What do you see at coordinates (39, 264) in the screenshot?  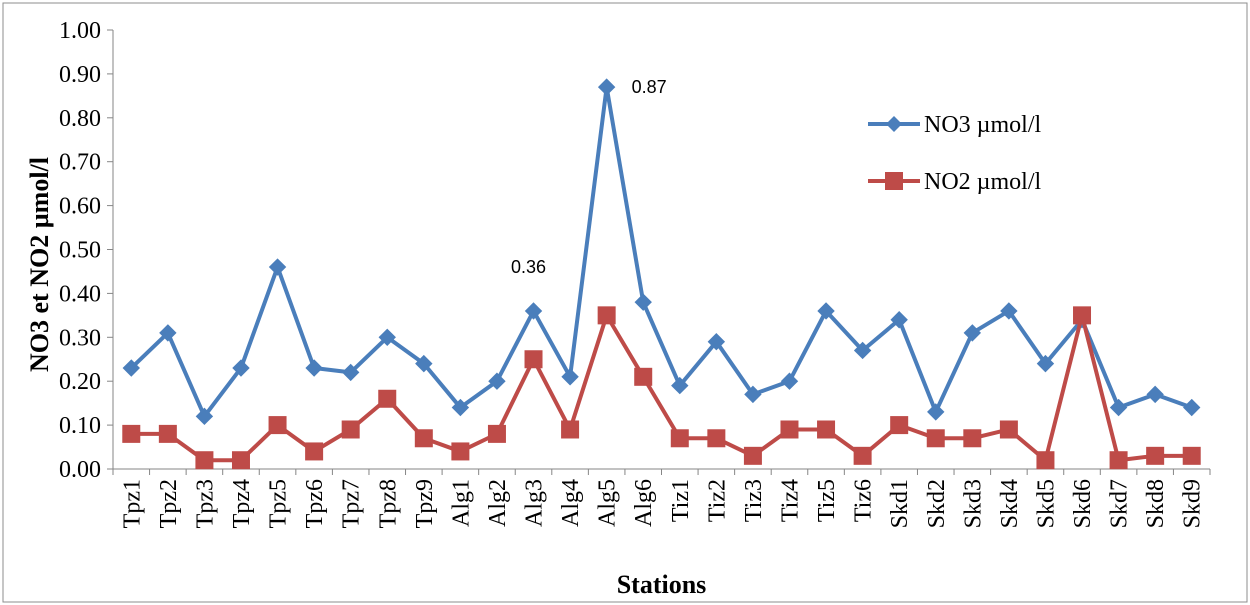 I see `y-axis-title: NO3 et NO2 µmol/l` at bounding box center [39, 264].